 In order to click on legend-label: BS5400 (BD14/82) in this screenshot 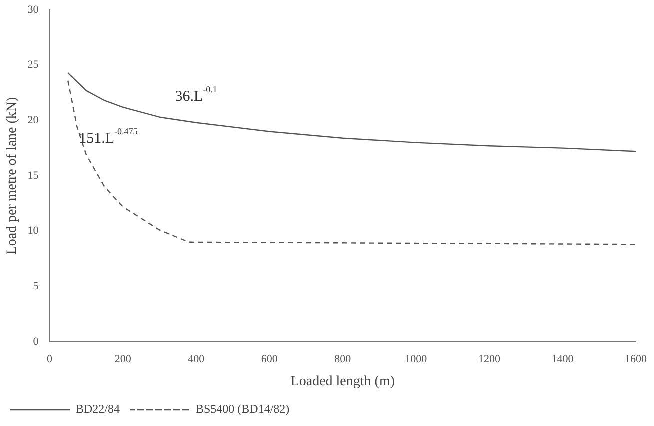, I will do `click(243, 409)`.